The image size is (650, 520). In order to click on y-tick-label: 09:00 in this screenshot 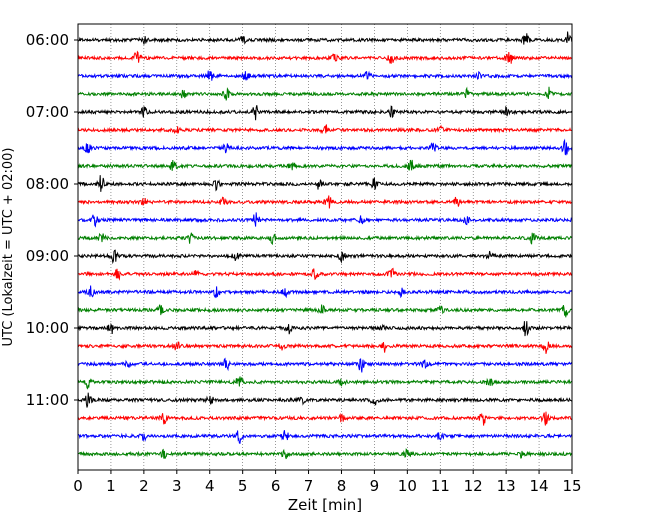, I will do `click(47, 256)`.